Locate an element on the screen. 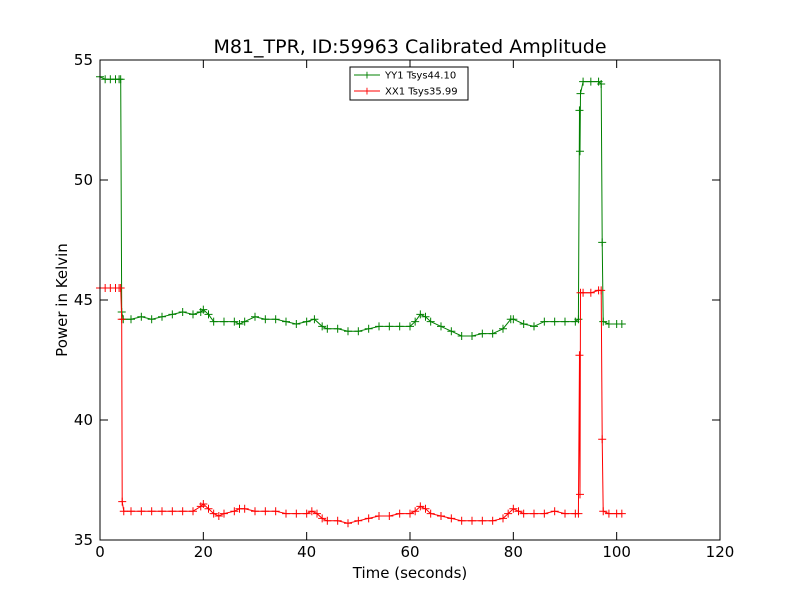  y-tick-label: 55 is located at coordinates (83, 60).